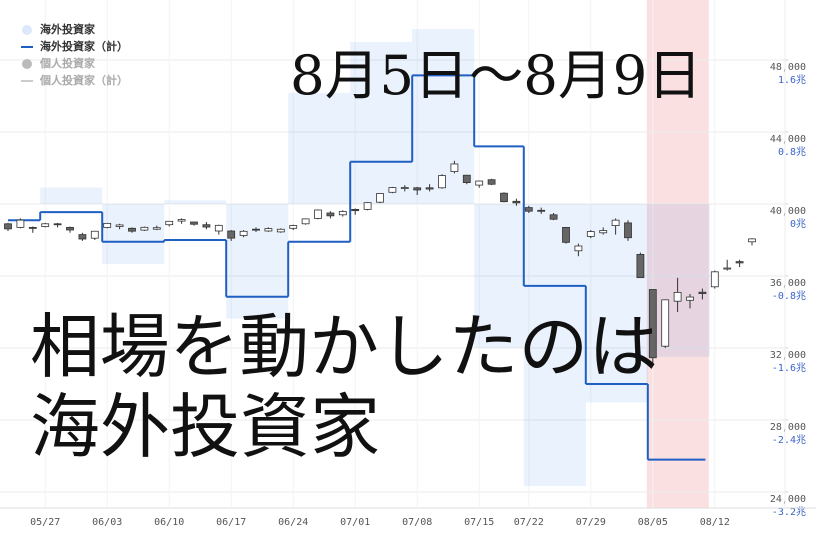 This screenshot has width=816, height=544. I want to click on x-tick-label: 06/03, so click(107, 522).